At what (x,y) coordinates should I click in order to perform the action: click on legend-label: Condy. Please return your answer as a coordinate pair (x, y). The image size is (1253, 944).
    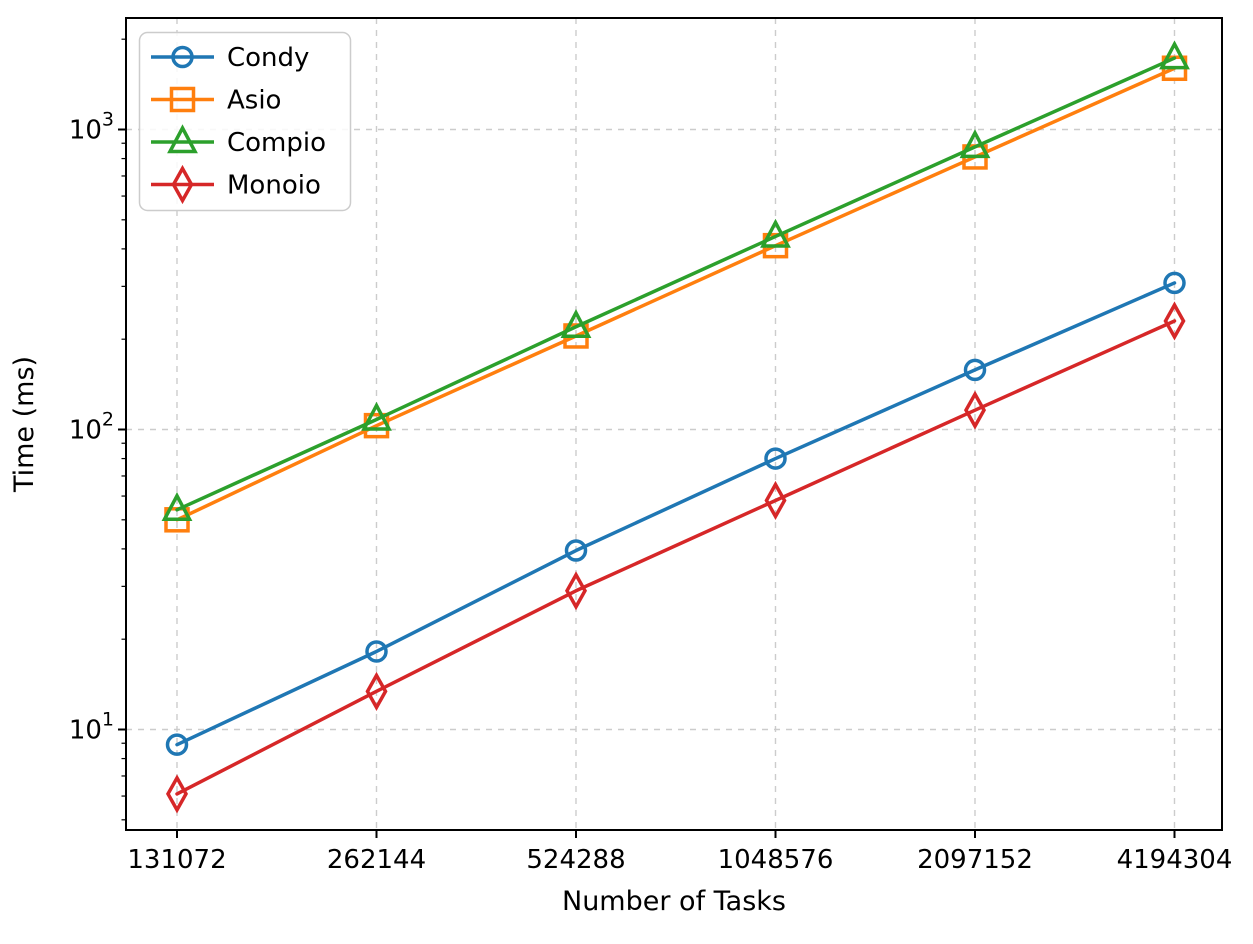
    Looking at the image, I should click on (268, 58).